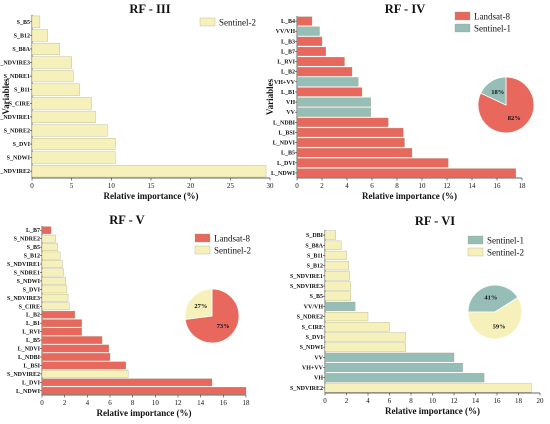  What do you see at coordinates (27, 240) in the screenshot?
I see `category-label: S_NDRE2` at bounding box center [27, 240].